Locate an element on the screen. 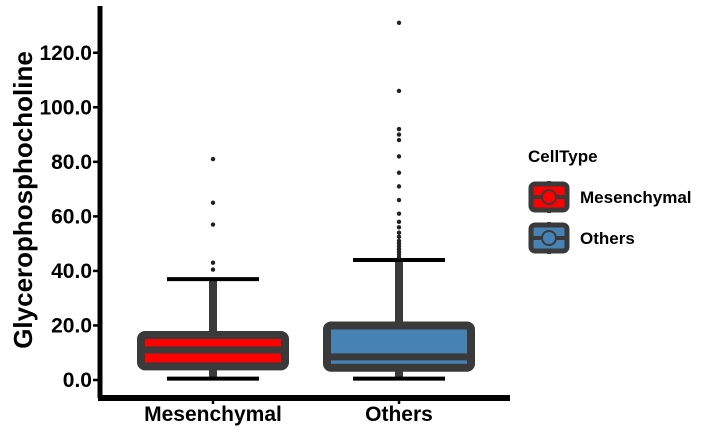  box-group-mesenchymal is located at coordinates (213, 268).